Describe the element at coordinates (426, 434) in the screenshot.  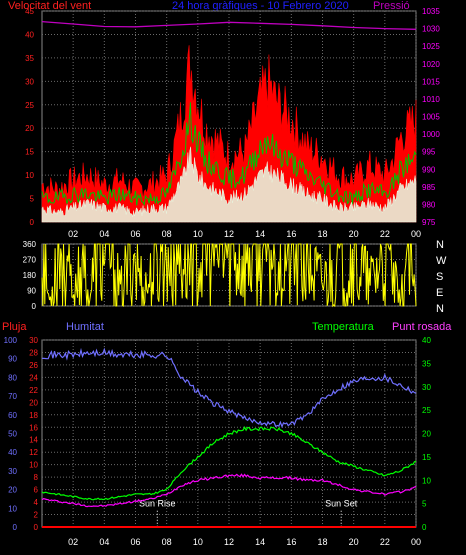
I see `temp-tick-label: 20` at that location.